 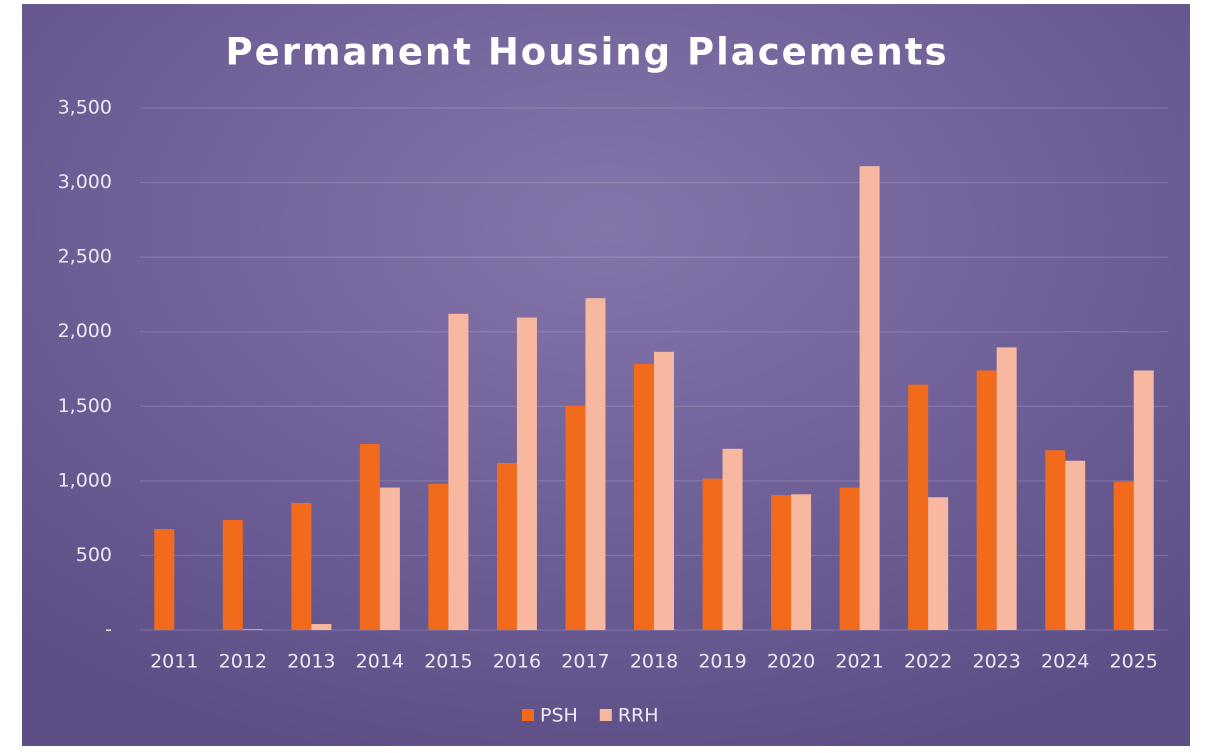 I want to click on x-tick-label: 2021, so click(x=859, y=662).